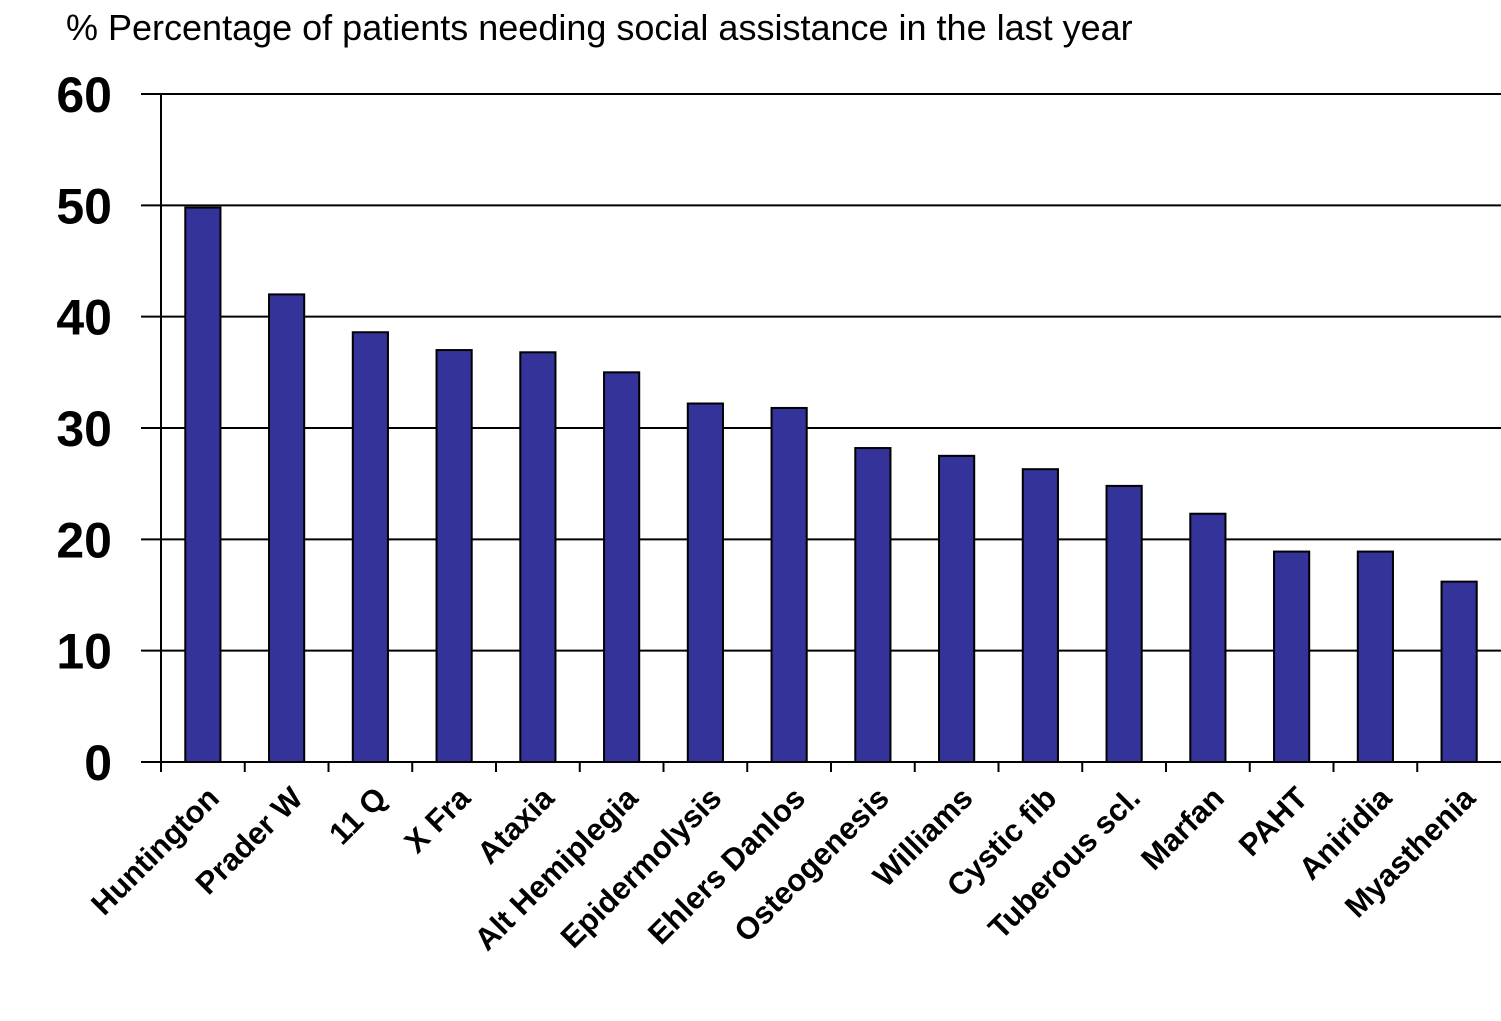 The height and width of the screenshot is (1021, 1501). I want to click on y-tick-label: 0, so click(98, 763).